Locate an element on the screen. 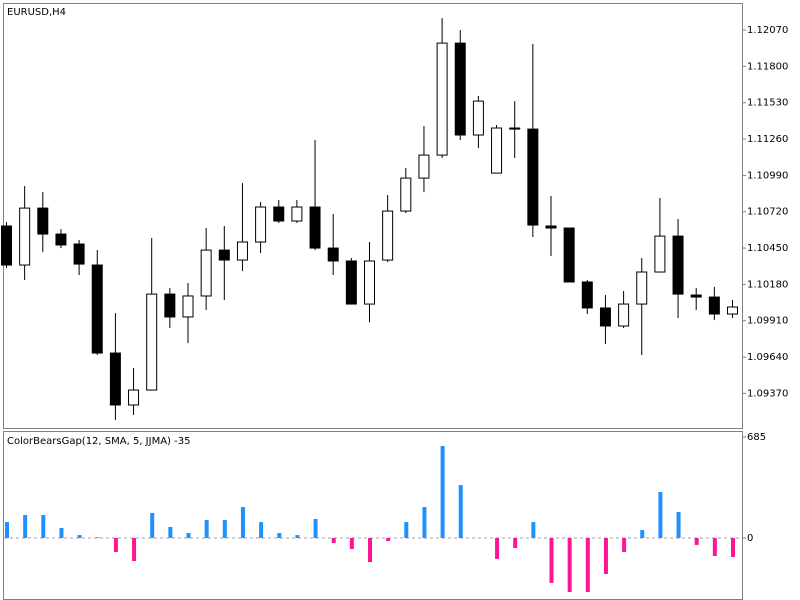 Image resolution: width=800 pixels, height=600 pixels. y-tick-label: 1.10720 is located at coordinates (767, 212).